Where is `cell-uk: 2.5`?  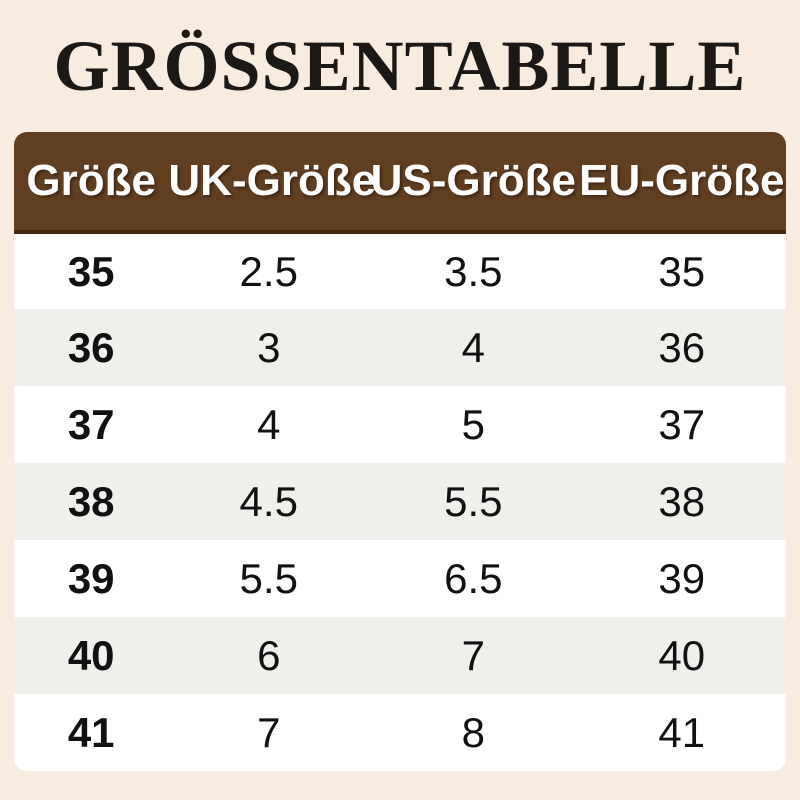 cell-uk: 2.5 is located at coordinates (269, 270).